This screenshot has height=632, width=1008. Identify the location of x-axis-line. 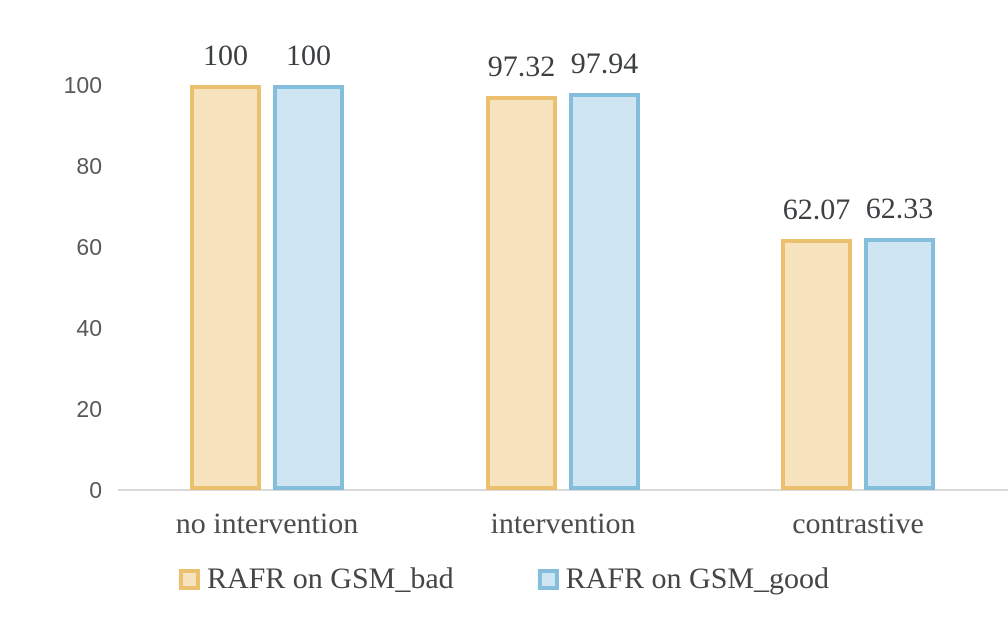
(563, 490).